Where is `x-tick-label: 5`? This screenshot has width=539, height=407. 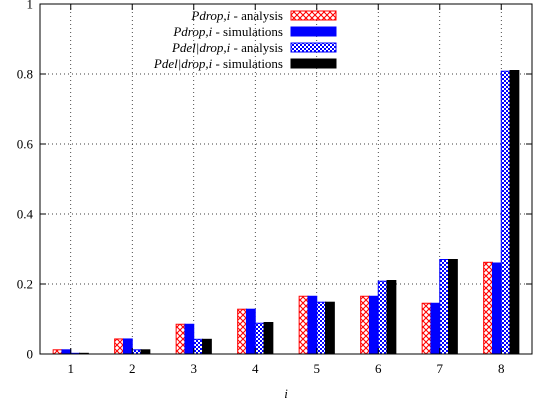
x-tick-label: 5 is located at coordinates (317, 368).